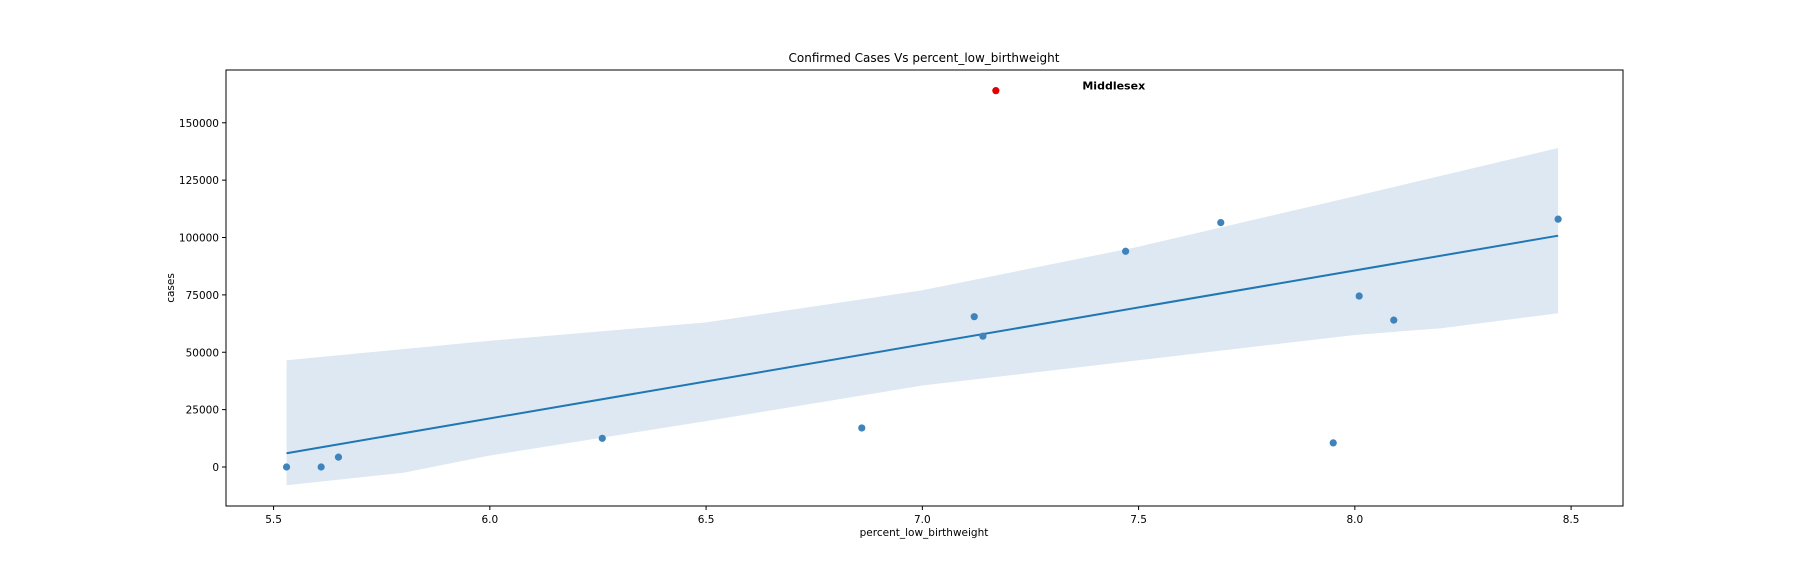  What do you see at coordinates (199, 239) in the screenshot?
I see `y-tick-label: 100000` at bounding box center [199, 239].